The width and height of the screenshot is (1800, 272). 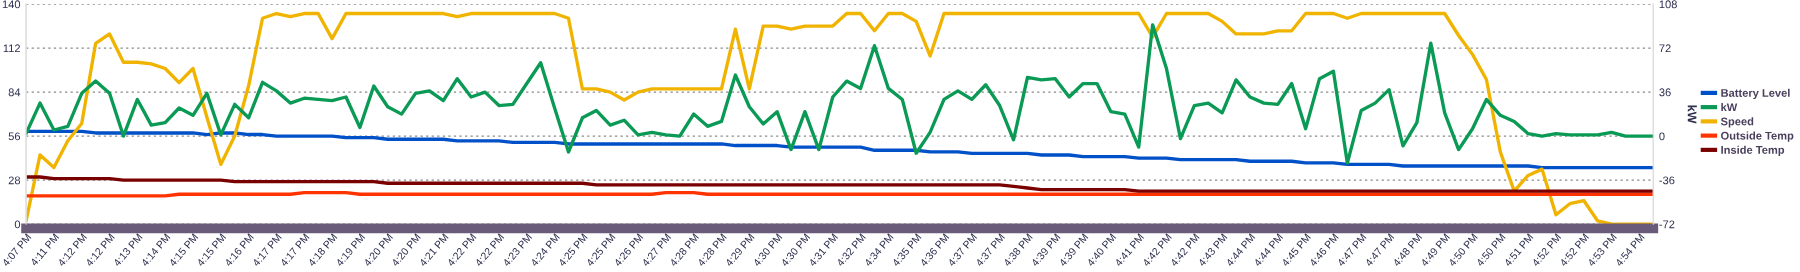 What do you see at coordinates (1755, 94) in the screenshot?
I see `legend-label: Battery Level` at bounding box center [1755, 94].